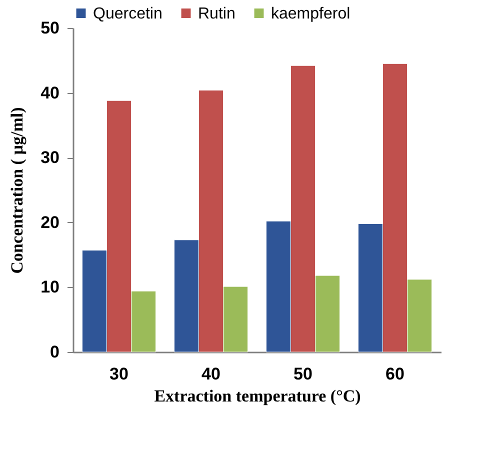 The image size is (489, 450). What do you see at coordinates (50, 158) in the screenshot?
I see `y-tick-label: 30` at bounding box center [50, 158].